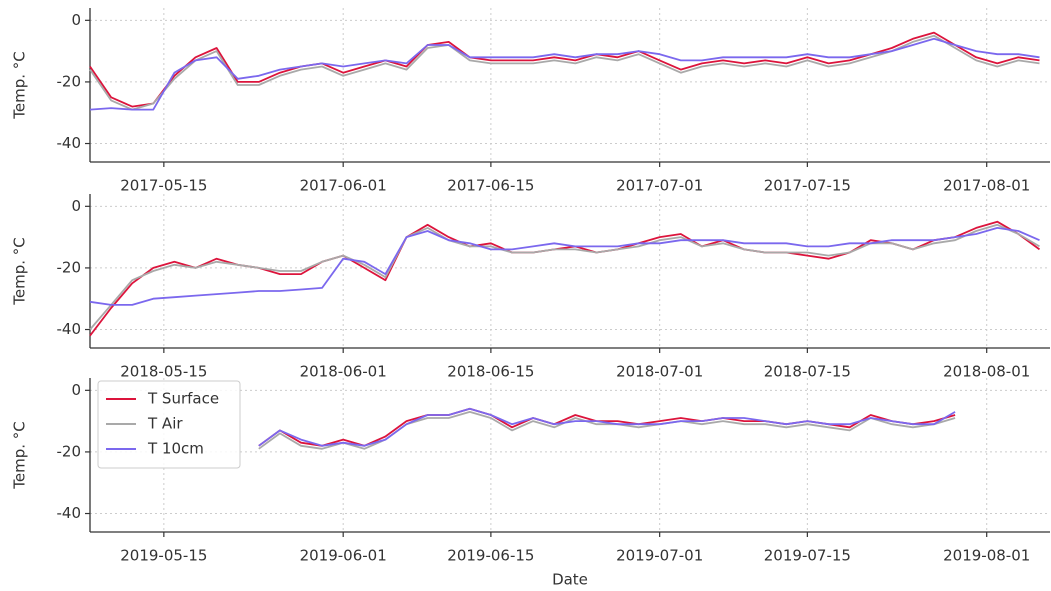 The height and width of the screenshot is (591, 1051). What do you see at coordinates (175, 449) in the screenshot?
I see `legend-label: T 10cm` at bounding box center [175, 449].